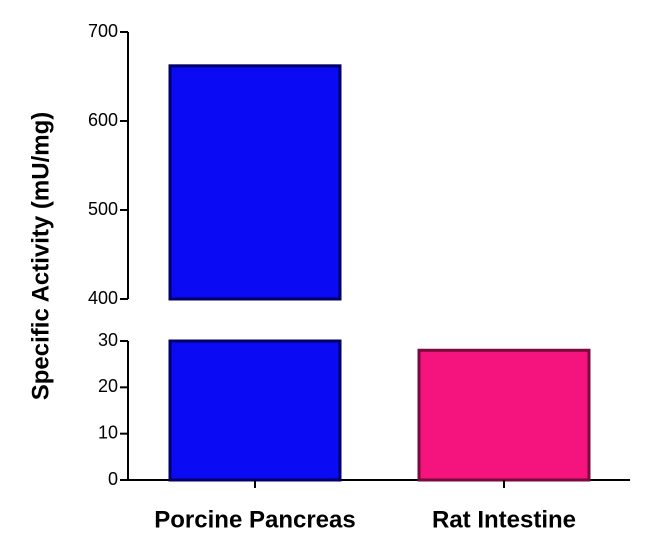 The width and height of the screenshot is (650, 545). I want to click on y-tick-label: 0, so click(113, 479).